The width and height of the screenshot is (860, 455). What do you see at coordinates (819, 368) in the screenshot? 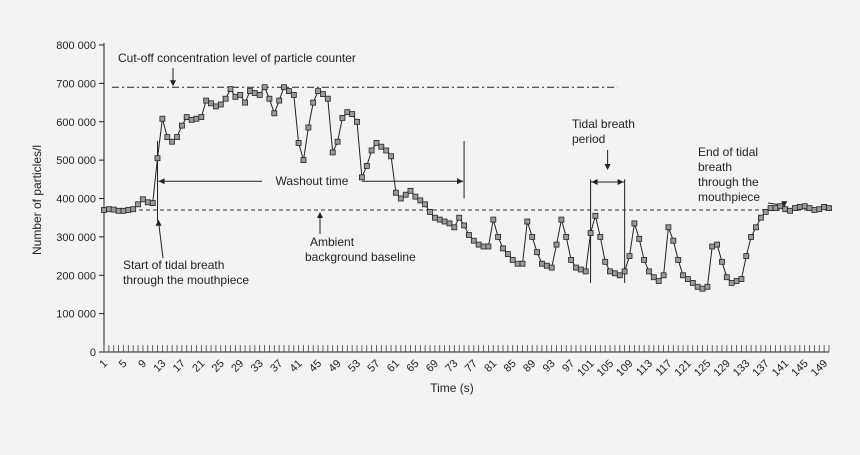
I see `x-tick-label: 149` at bounding box center [819, 368].